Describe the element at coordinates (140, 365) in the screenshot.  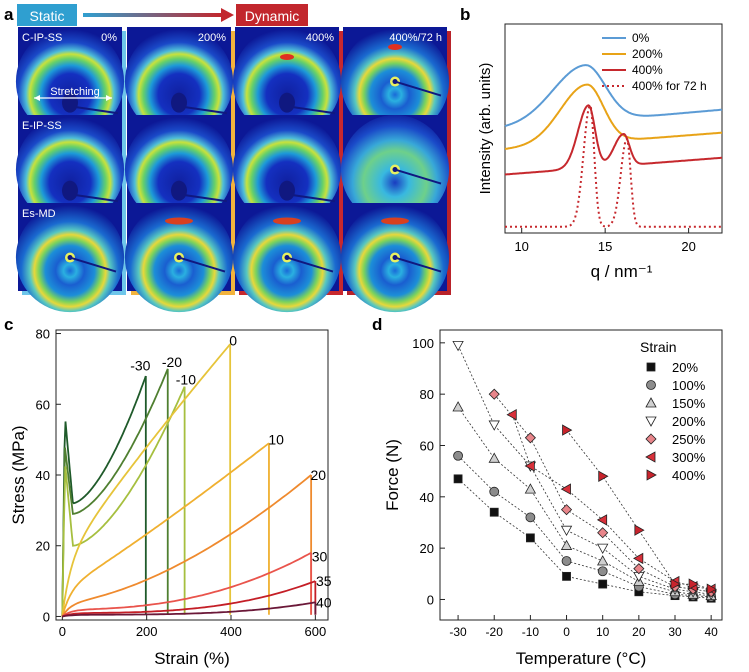
I see `temperature-label: -30` at that location.